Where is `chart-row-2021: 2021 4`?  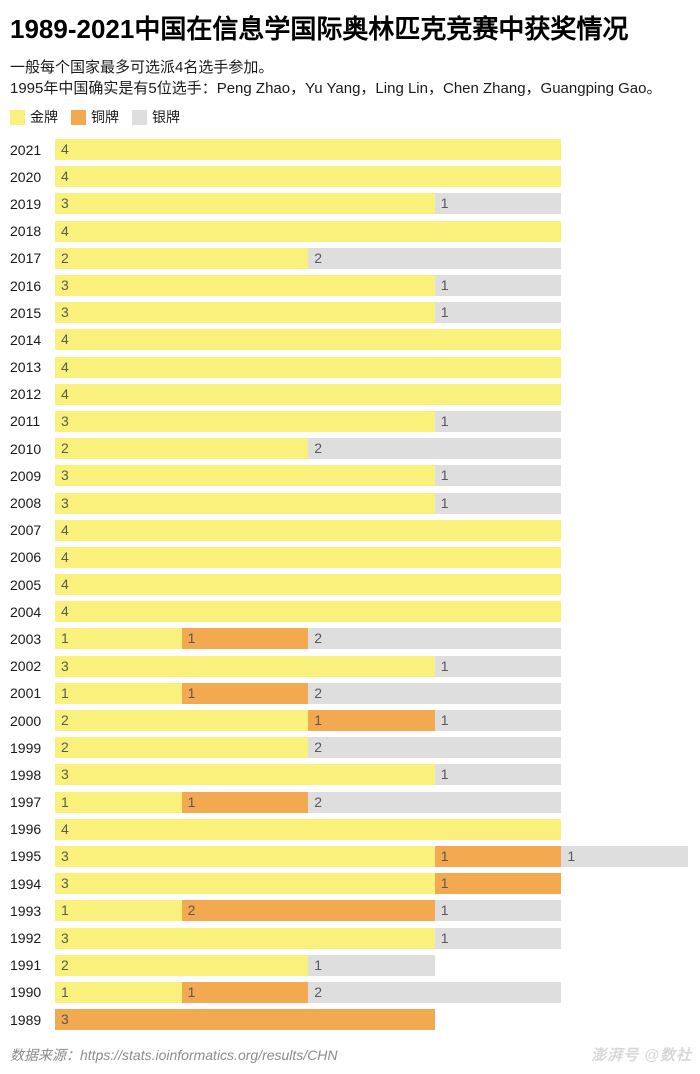 chart-row-2021: 2021 4 is located at coordinates (355, 149).